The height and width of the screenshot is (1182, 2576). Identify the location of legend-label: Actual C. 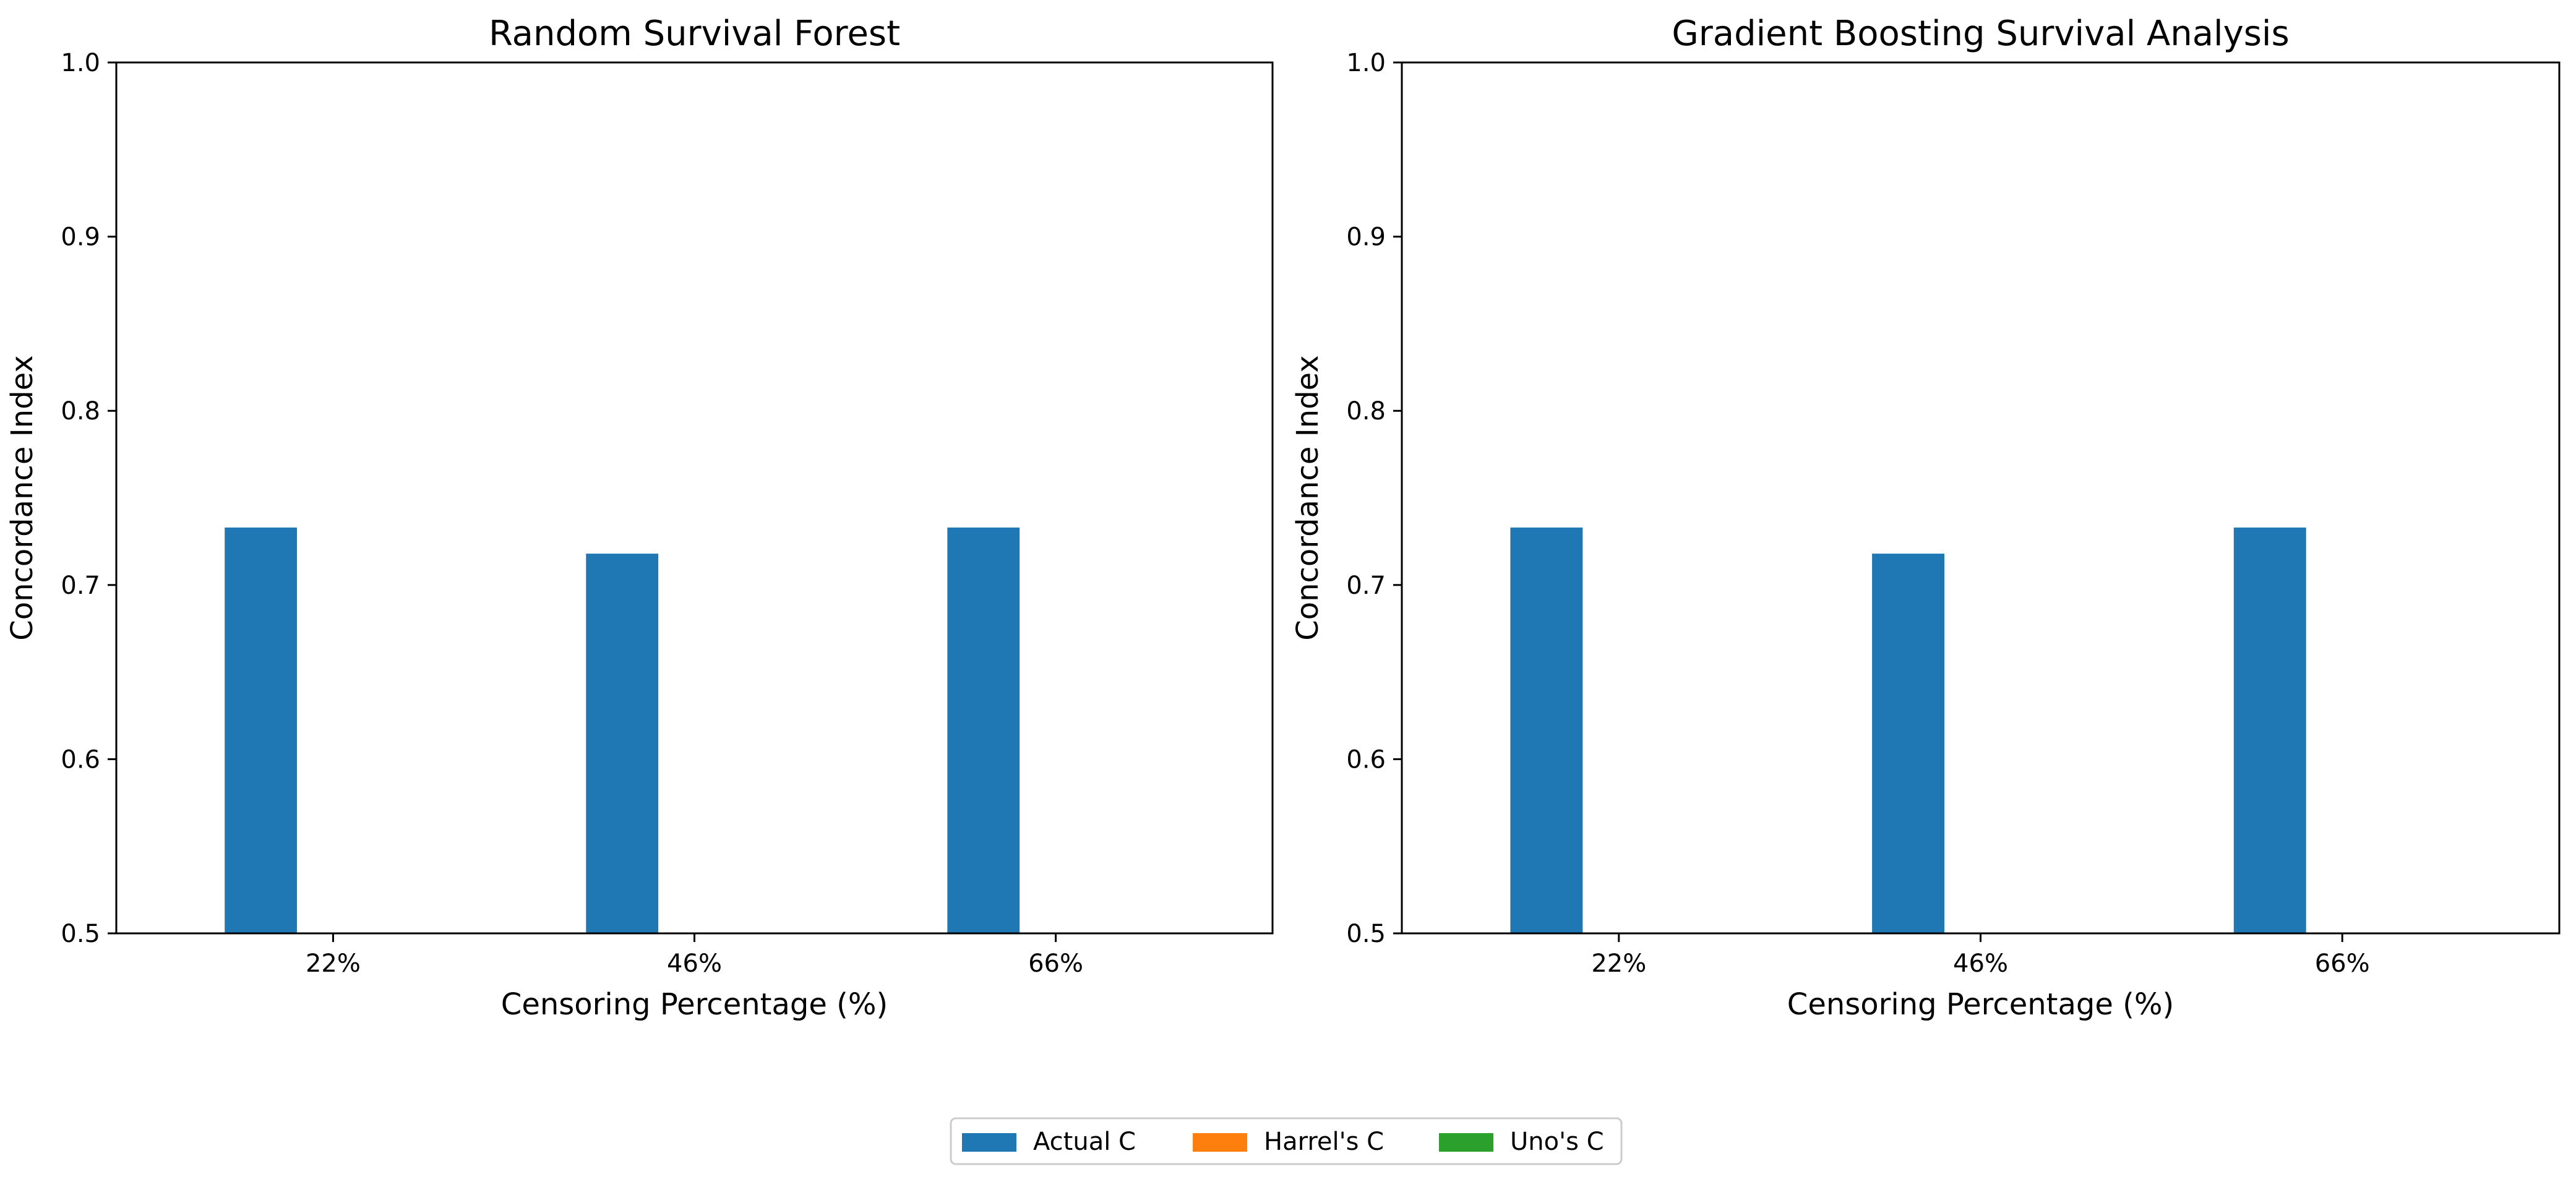
(1084, 1142).